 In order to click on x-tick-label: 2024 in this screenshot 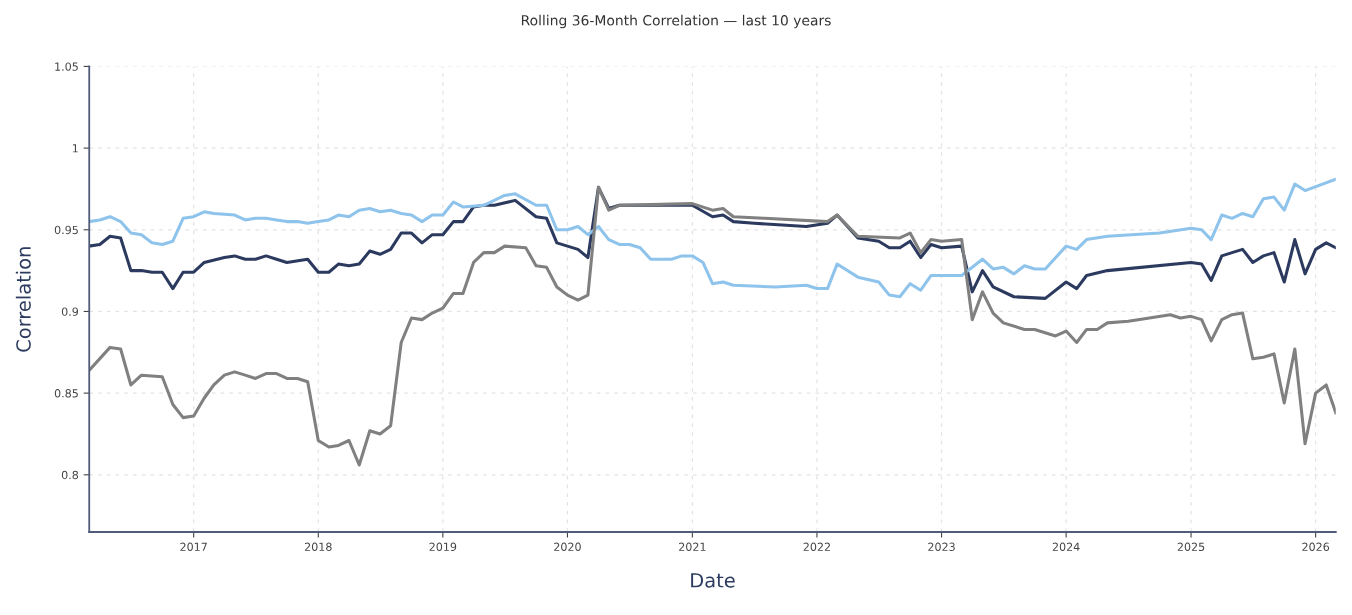, I will do `click(1066, 546)`.